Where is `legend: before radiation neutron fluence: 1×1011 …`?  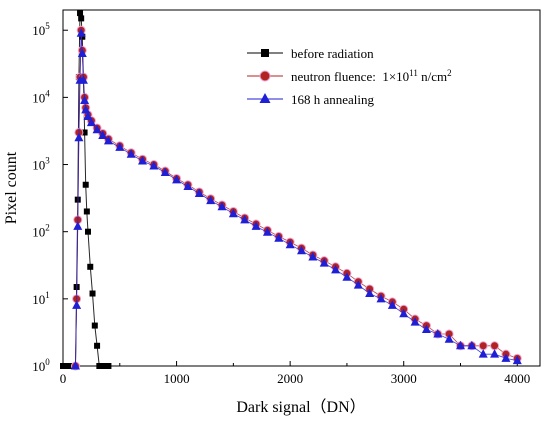
legend: before radiation neutron fluence: 1×1011 … is located at coordinates (349, 76).